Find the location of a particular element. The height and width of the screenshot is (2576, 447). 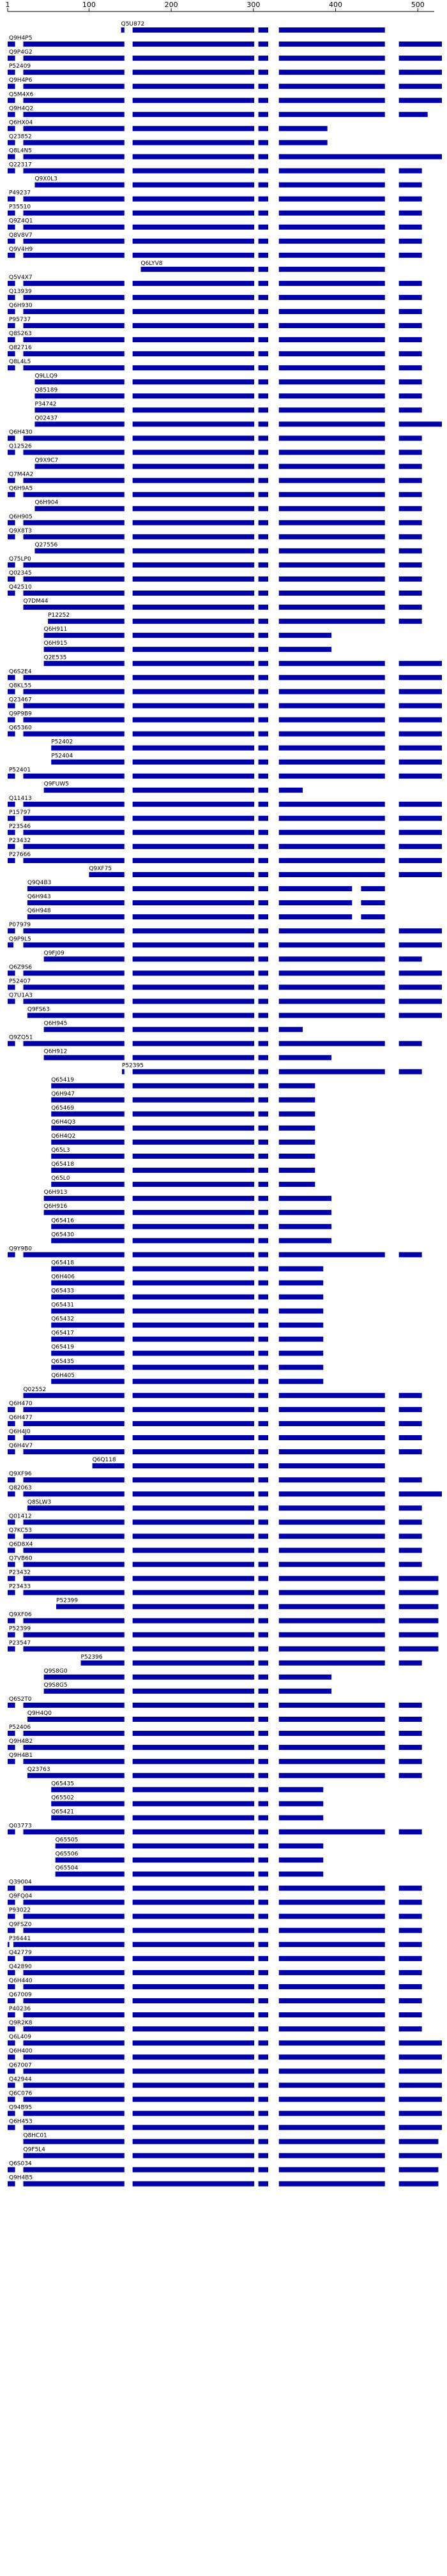

alignment-row: Q11413 is located at coordinates (225, 801).